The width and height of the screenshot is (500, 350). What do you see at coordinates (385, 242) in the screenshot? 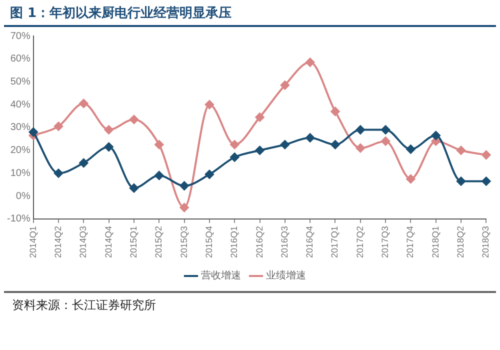
I see `x-tick-label: 2017Q3` at bounding box center [385, 242].